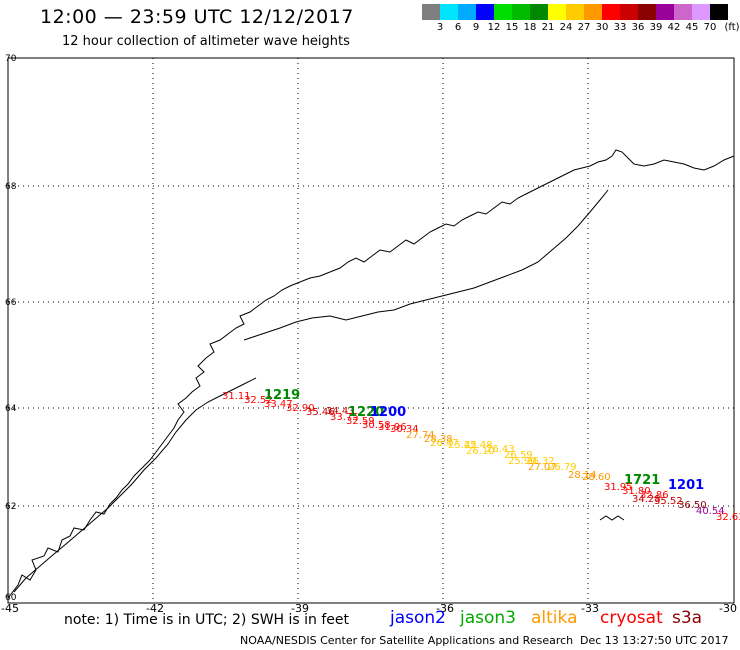 This screenshot has height=650, width=740. Describe the element at coordinates (11, 303) in the screenshot. I see `lat-label: 66` at that location.